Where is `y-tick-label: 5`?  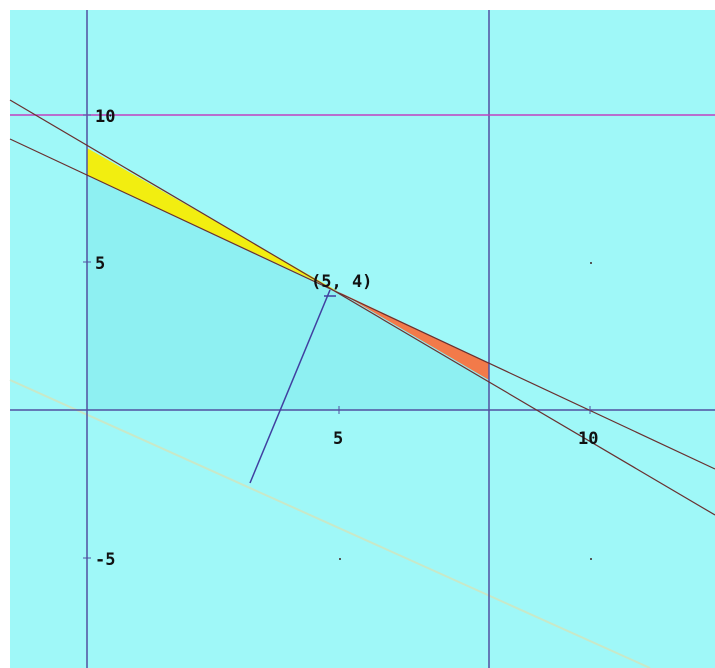 y-tick-label: 5 is located at coordinates (100, 264).